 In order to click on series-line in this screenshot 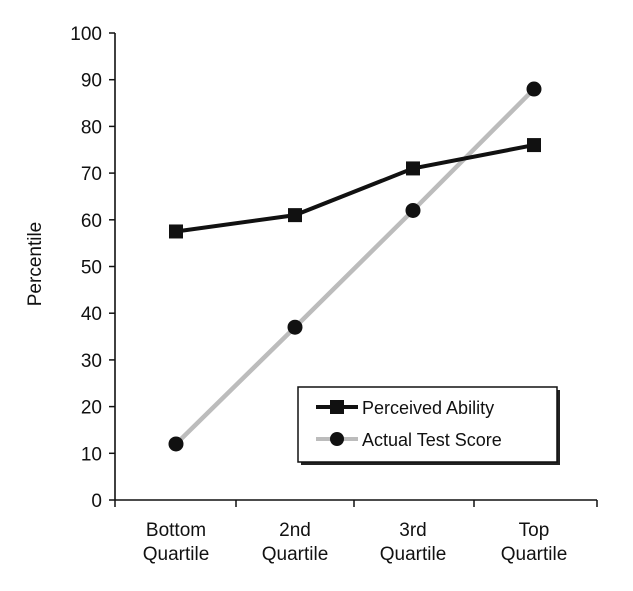, I will do `click(355, 188)`.